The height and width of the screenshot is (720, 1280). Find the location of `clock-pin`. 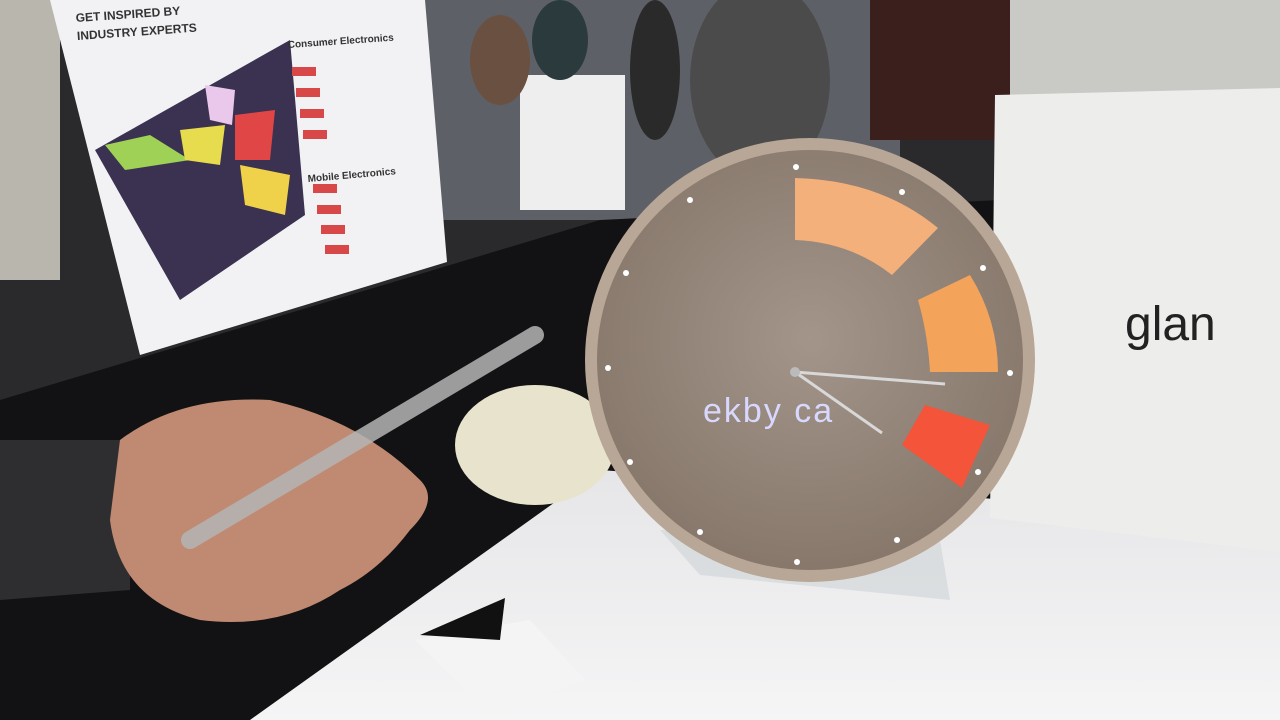

clock-pin is located at coordinates (795, 372).